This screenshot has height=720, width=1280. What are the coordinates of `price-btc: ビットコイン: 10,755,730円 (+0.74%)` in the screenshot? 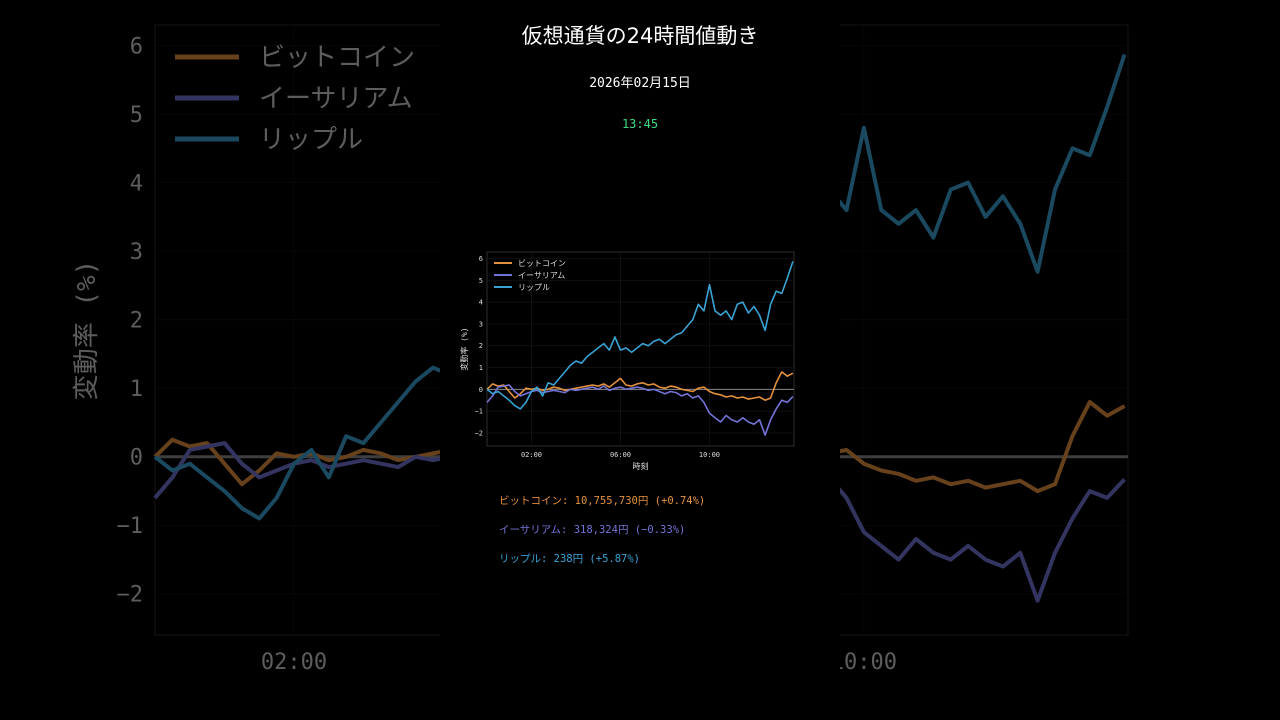 It's located at (602, 501).